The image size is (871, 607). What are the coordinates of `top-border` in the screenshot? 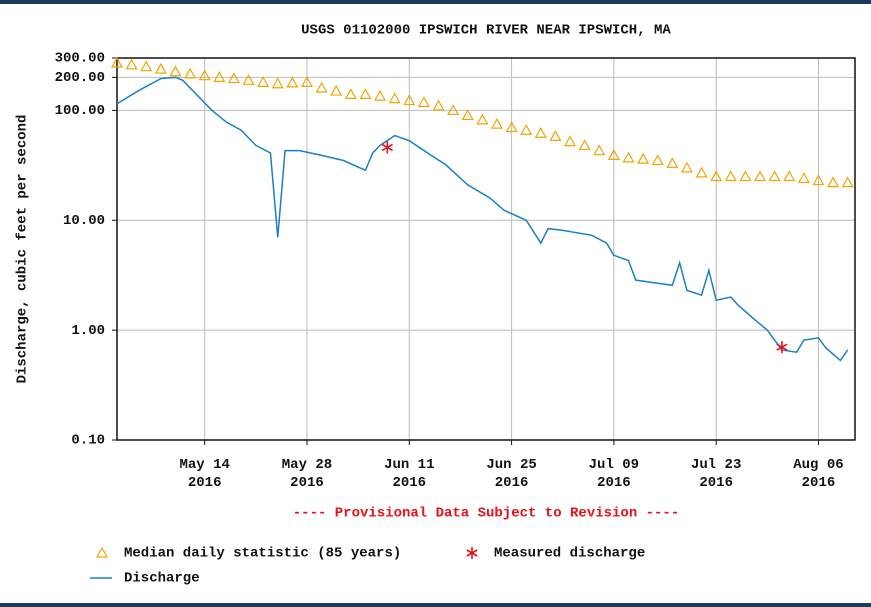 It's located at (435, 2).